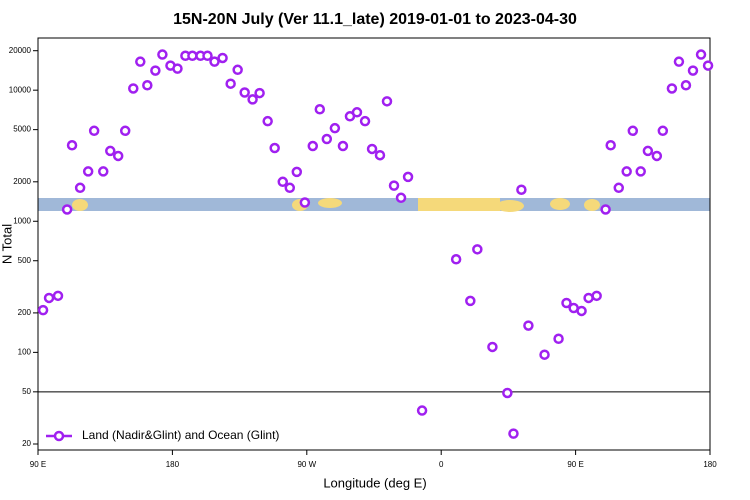  What do you see at coordinates (306, 464) in the screenshot?
I see `x-tick-label: 90 W` at bounding box center [306, 464].